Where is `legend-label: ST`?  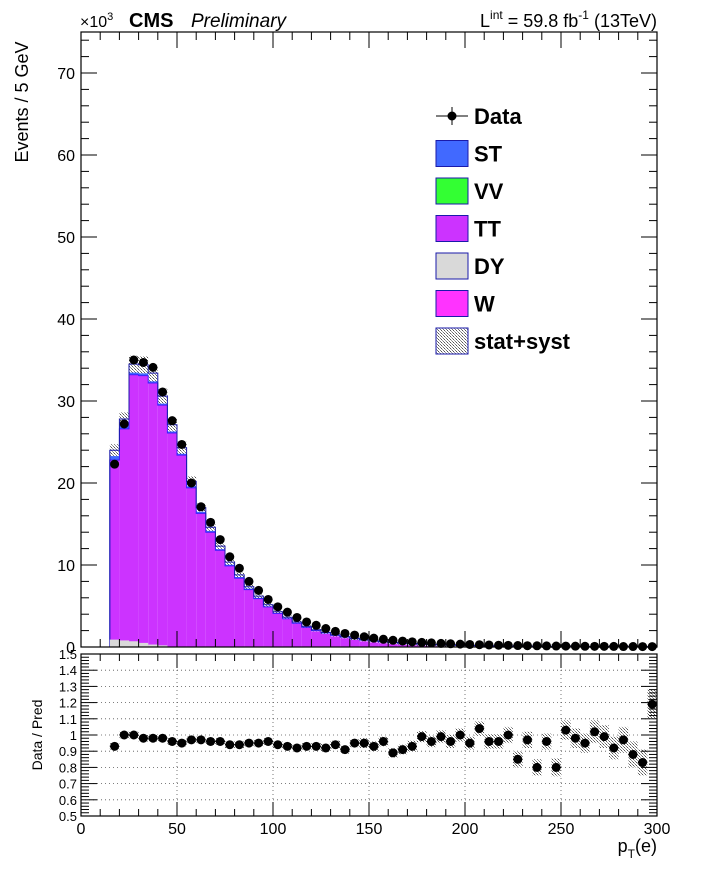
legend-label: ST is located at coordinates (488, 154).